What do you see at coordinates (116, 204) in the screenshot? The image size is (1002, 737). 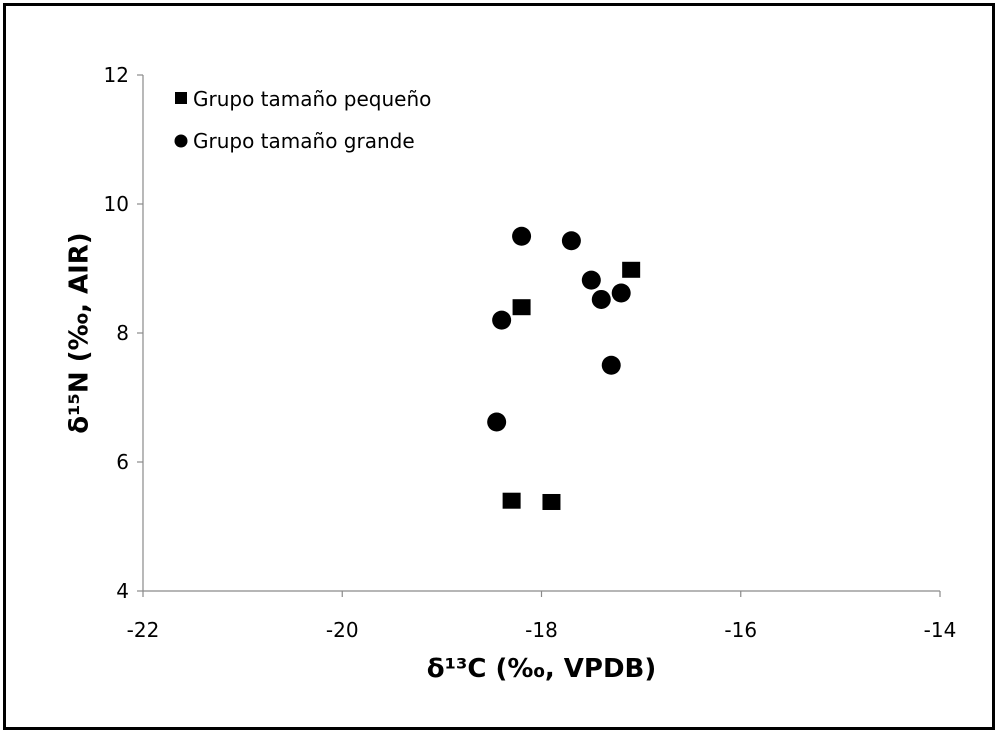 I see `y-tick-label: 10` at bounding box center [116, 204].